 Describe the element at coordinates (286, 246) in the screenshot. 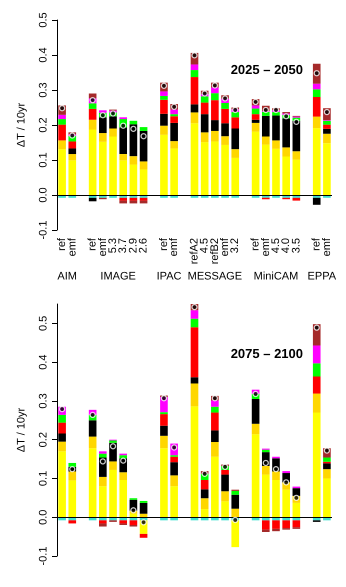

I see `x-tick-label: 4.0` at that location.